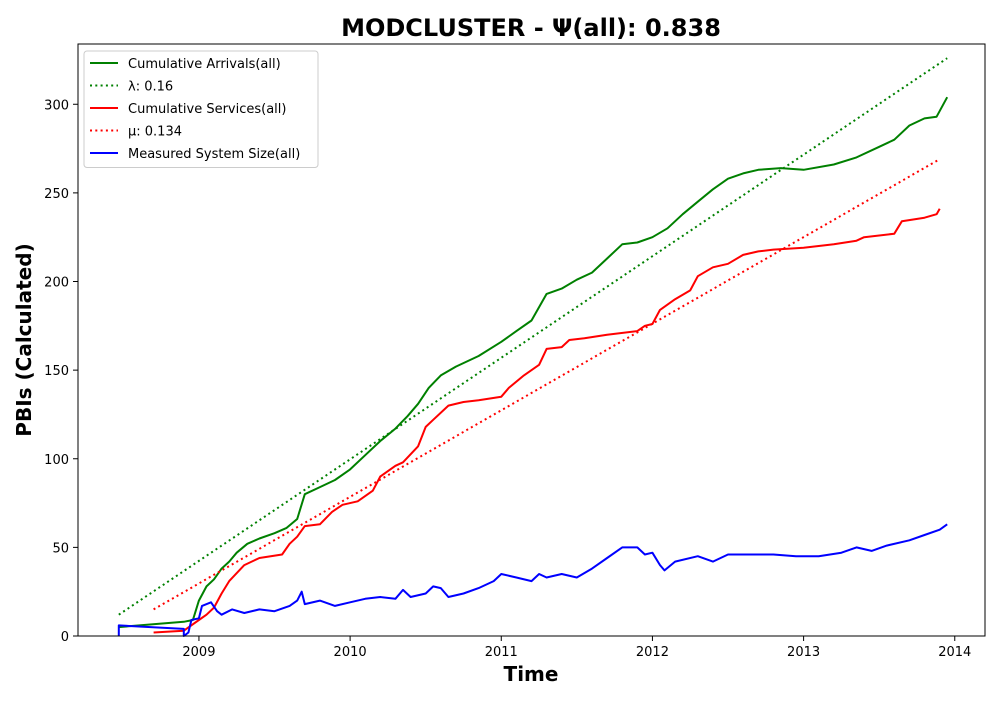 The image size is (1000, 704). I want to click on y-tick-label: 150, so click(56, 371).